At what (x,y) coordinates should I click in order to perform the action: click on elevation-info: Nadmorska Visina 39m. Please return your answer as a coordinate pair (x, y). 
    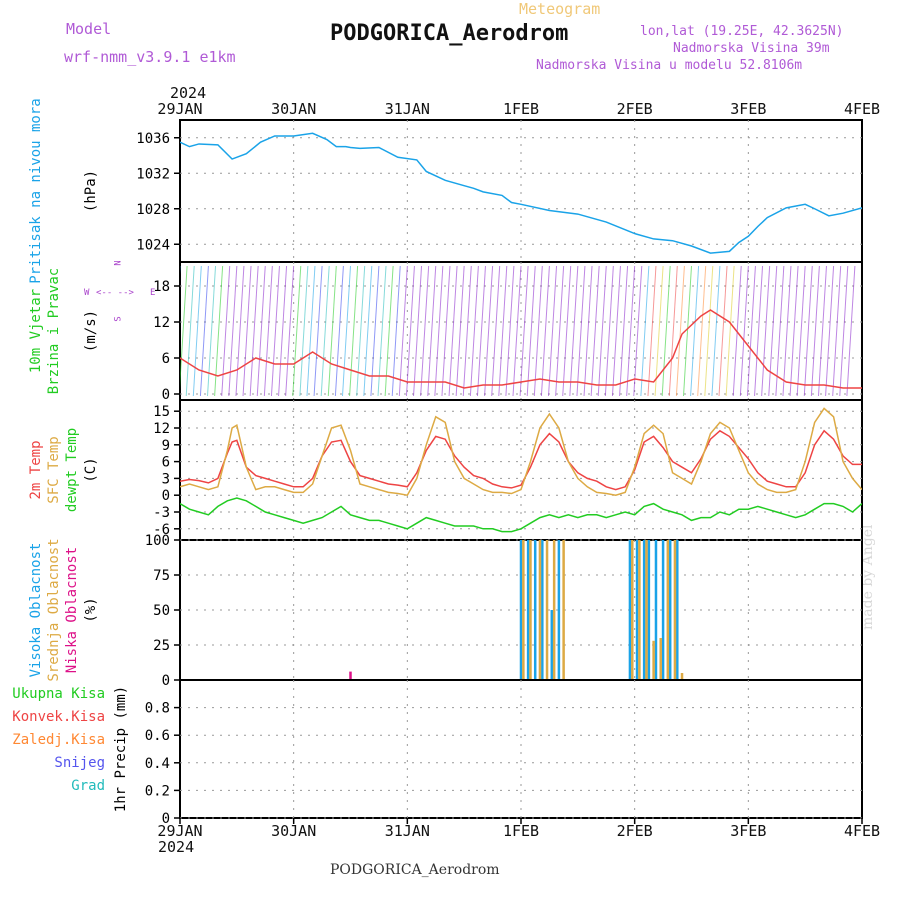
    Looking at the image, I should click on (751, 48).